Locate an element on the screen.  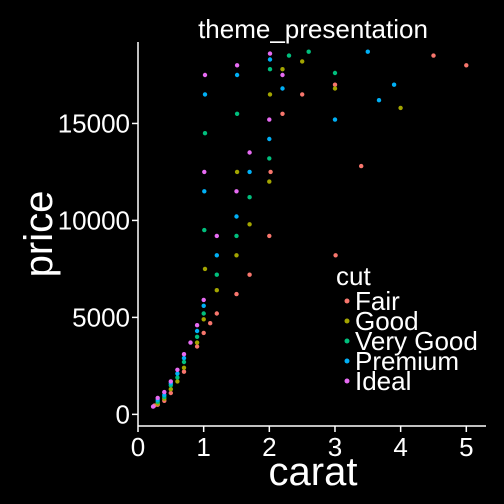
x-axis-ticks: 0 1 2 3 4 5 is located at coordinates (302, 444).